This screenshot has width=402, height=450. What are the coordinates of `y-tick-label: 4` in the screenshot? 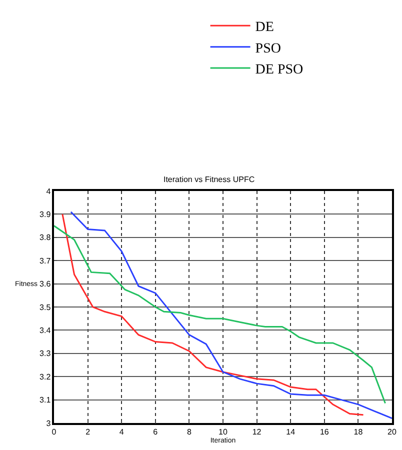 It's located at (49, 191).